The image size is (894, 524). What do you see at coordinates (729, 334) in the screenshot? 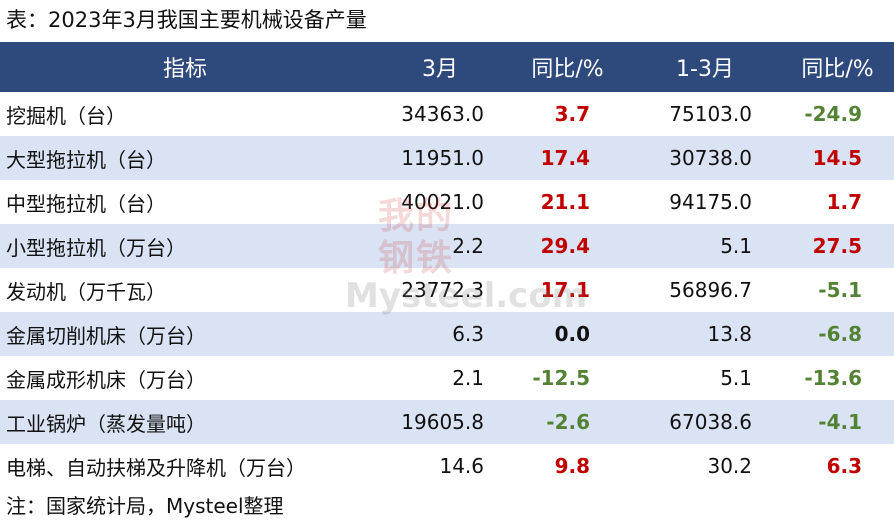
I see `data-cell: 13.8` at bounding box center [729, 334].